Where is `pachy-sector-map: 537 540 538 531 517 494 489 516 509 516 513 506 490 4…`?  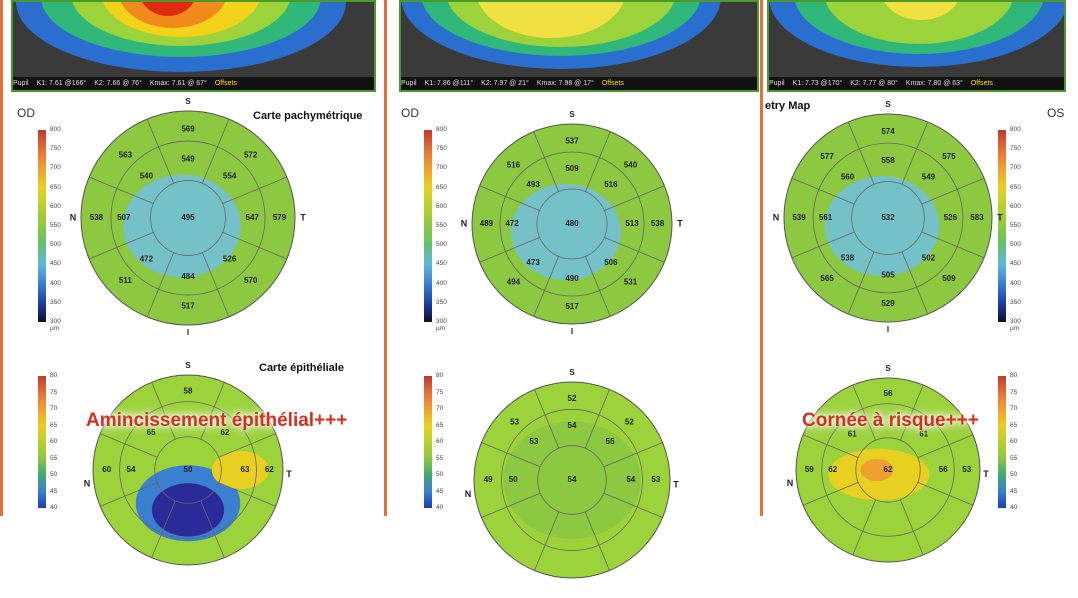 pachy-sector-map: 537 540 538 531 517 494 489 516 509 516 513 506 490 4… is located at coordinates (572, 223).